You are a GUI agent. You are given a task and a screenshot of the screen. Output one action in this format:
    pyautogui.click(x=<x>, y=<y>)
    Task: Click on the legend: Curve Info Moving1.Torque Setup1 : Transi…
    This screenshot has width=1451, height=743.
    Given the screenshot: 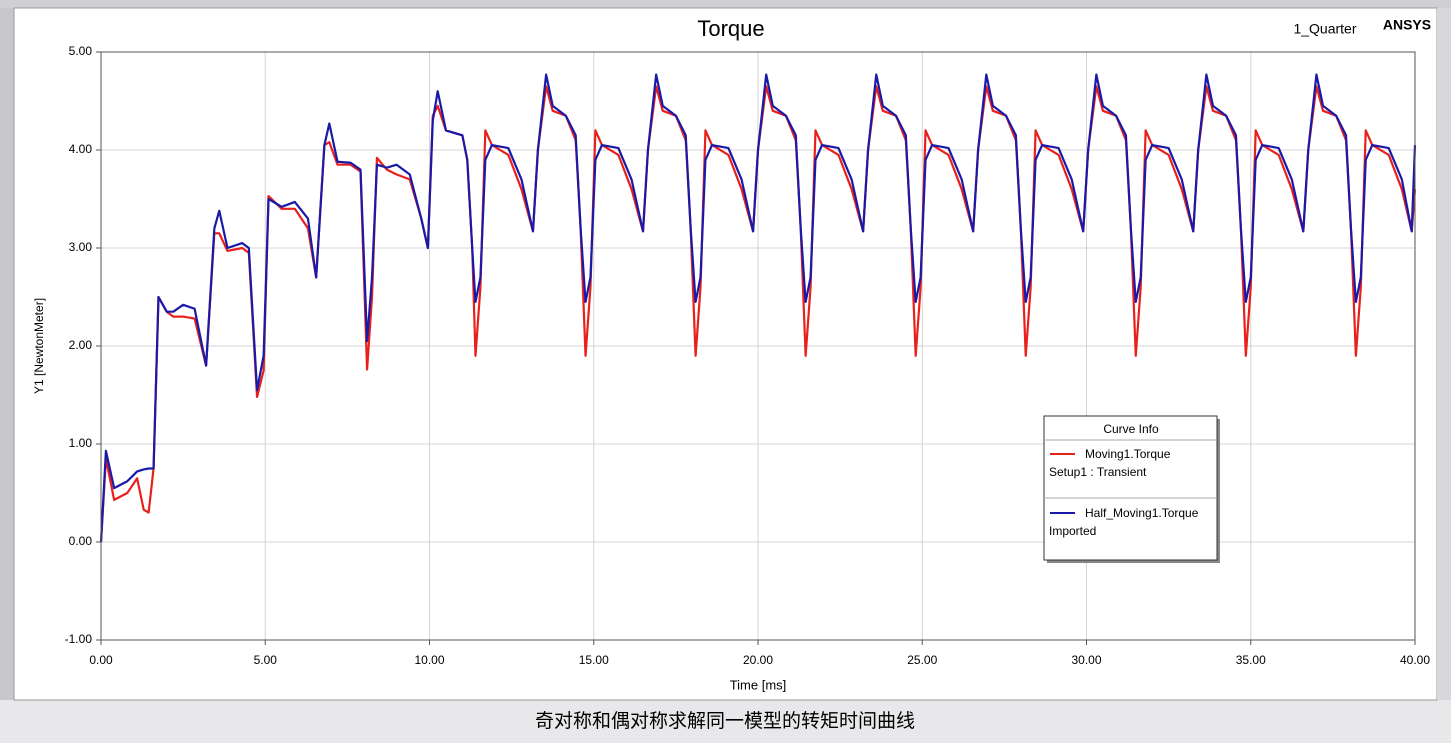 What is the action you would take?
    pyautogui.click(x=1131, y=489)
    